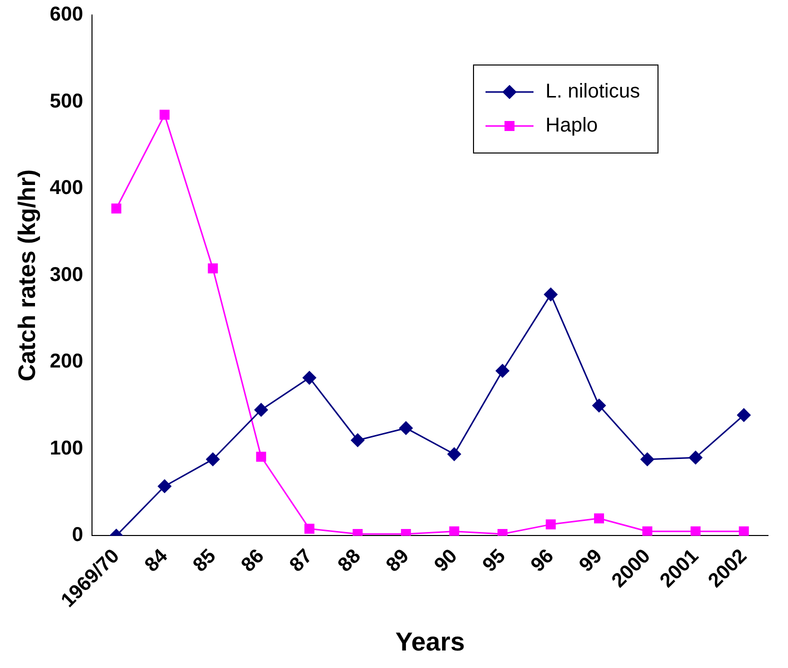 Image resolution: width=788 pixels, height=668 pixels. What do you see at coordinates (590, 560) in the screenshot?
I see `x-tick-label: 99` at bounding box center [590, 560].